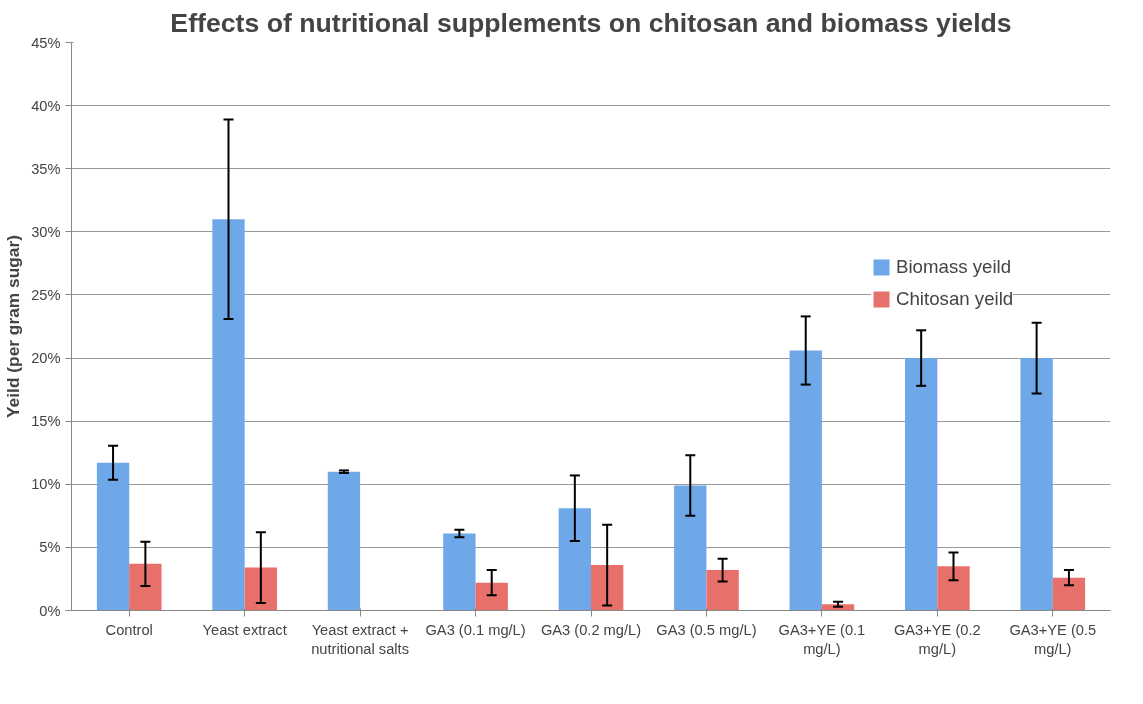 The image size is (1143, 704). What do you see at coordinates (129, 629) in the screenshot?
I see `x-tick-label: Control` at bounding box center [129, 629].